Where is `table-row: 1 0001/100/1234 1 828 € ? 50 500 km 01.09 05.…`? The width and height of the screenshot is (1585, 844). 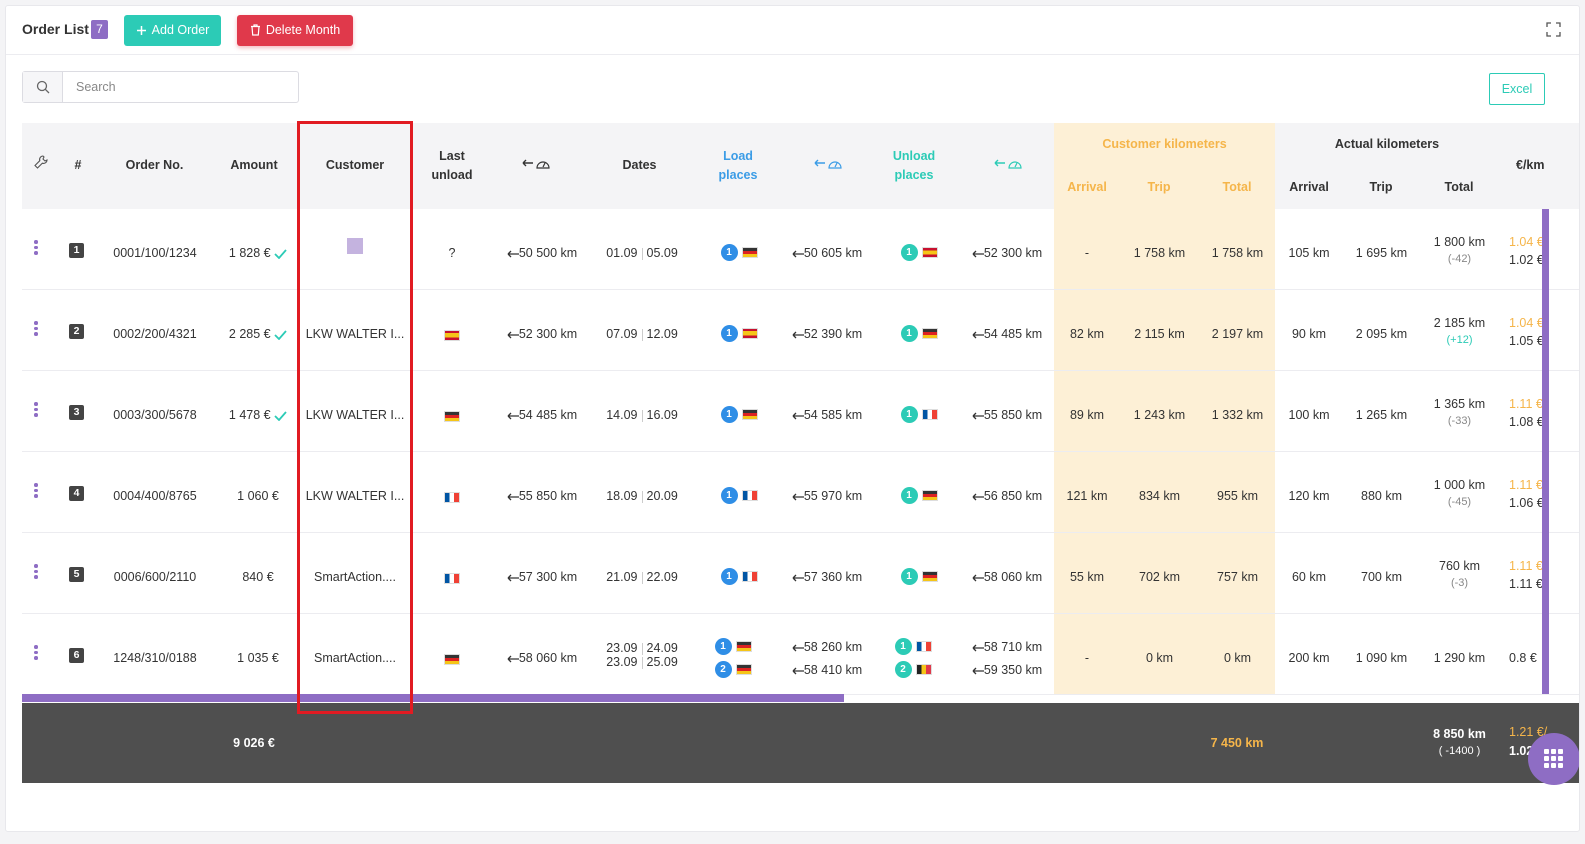
table-row: 1 0001/100/1234 1 828 € ? 50 500 km 01.09 05.… is located at coordinates (800, 249).